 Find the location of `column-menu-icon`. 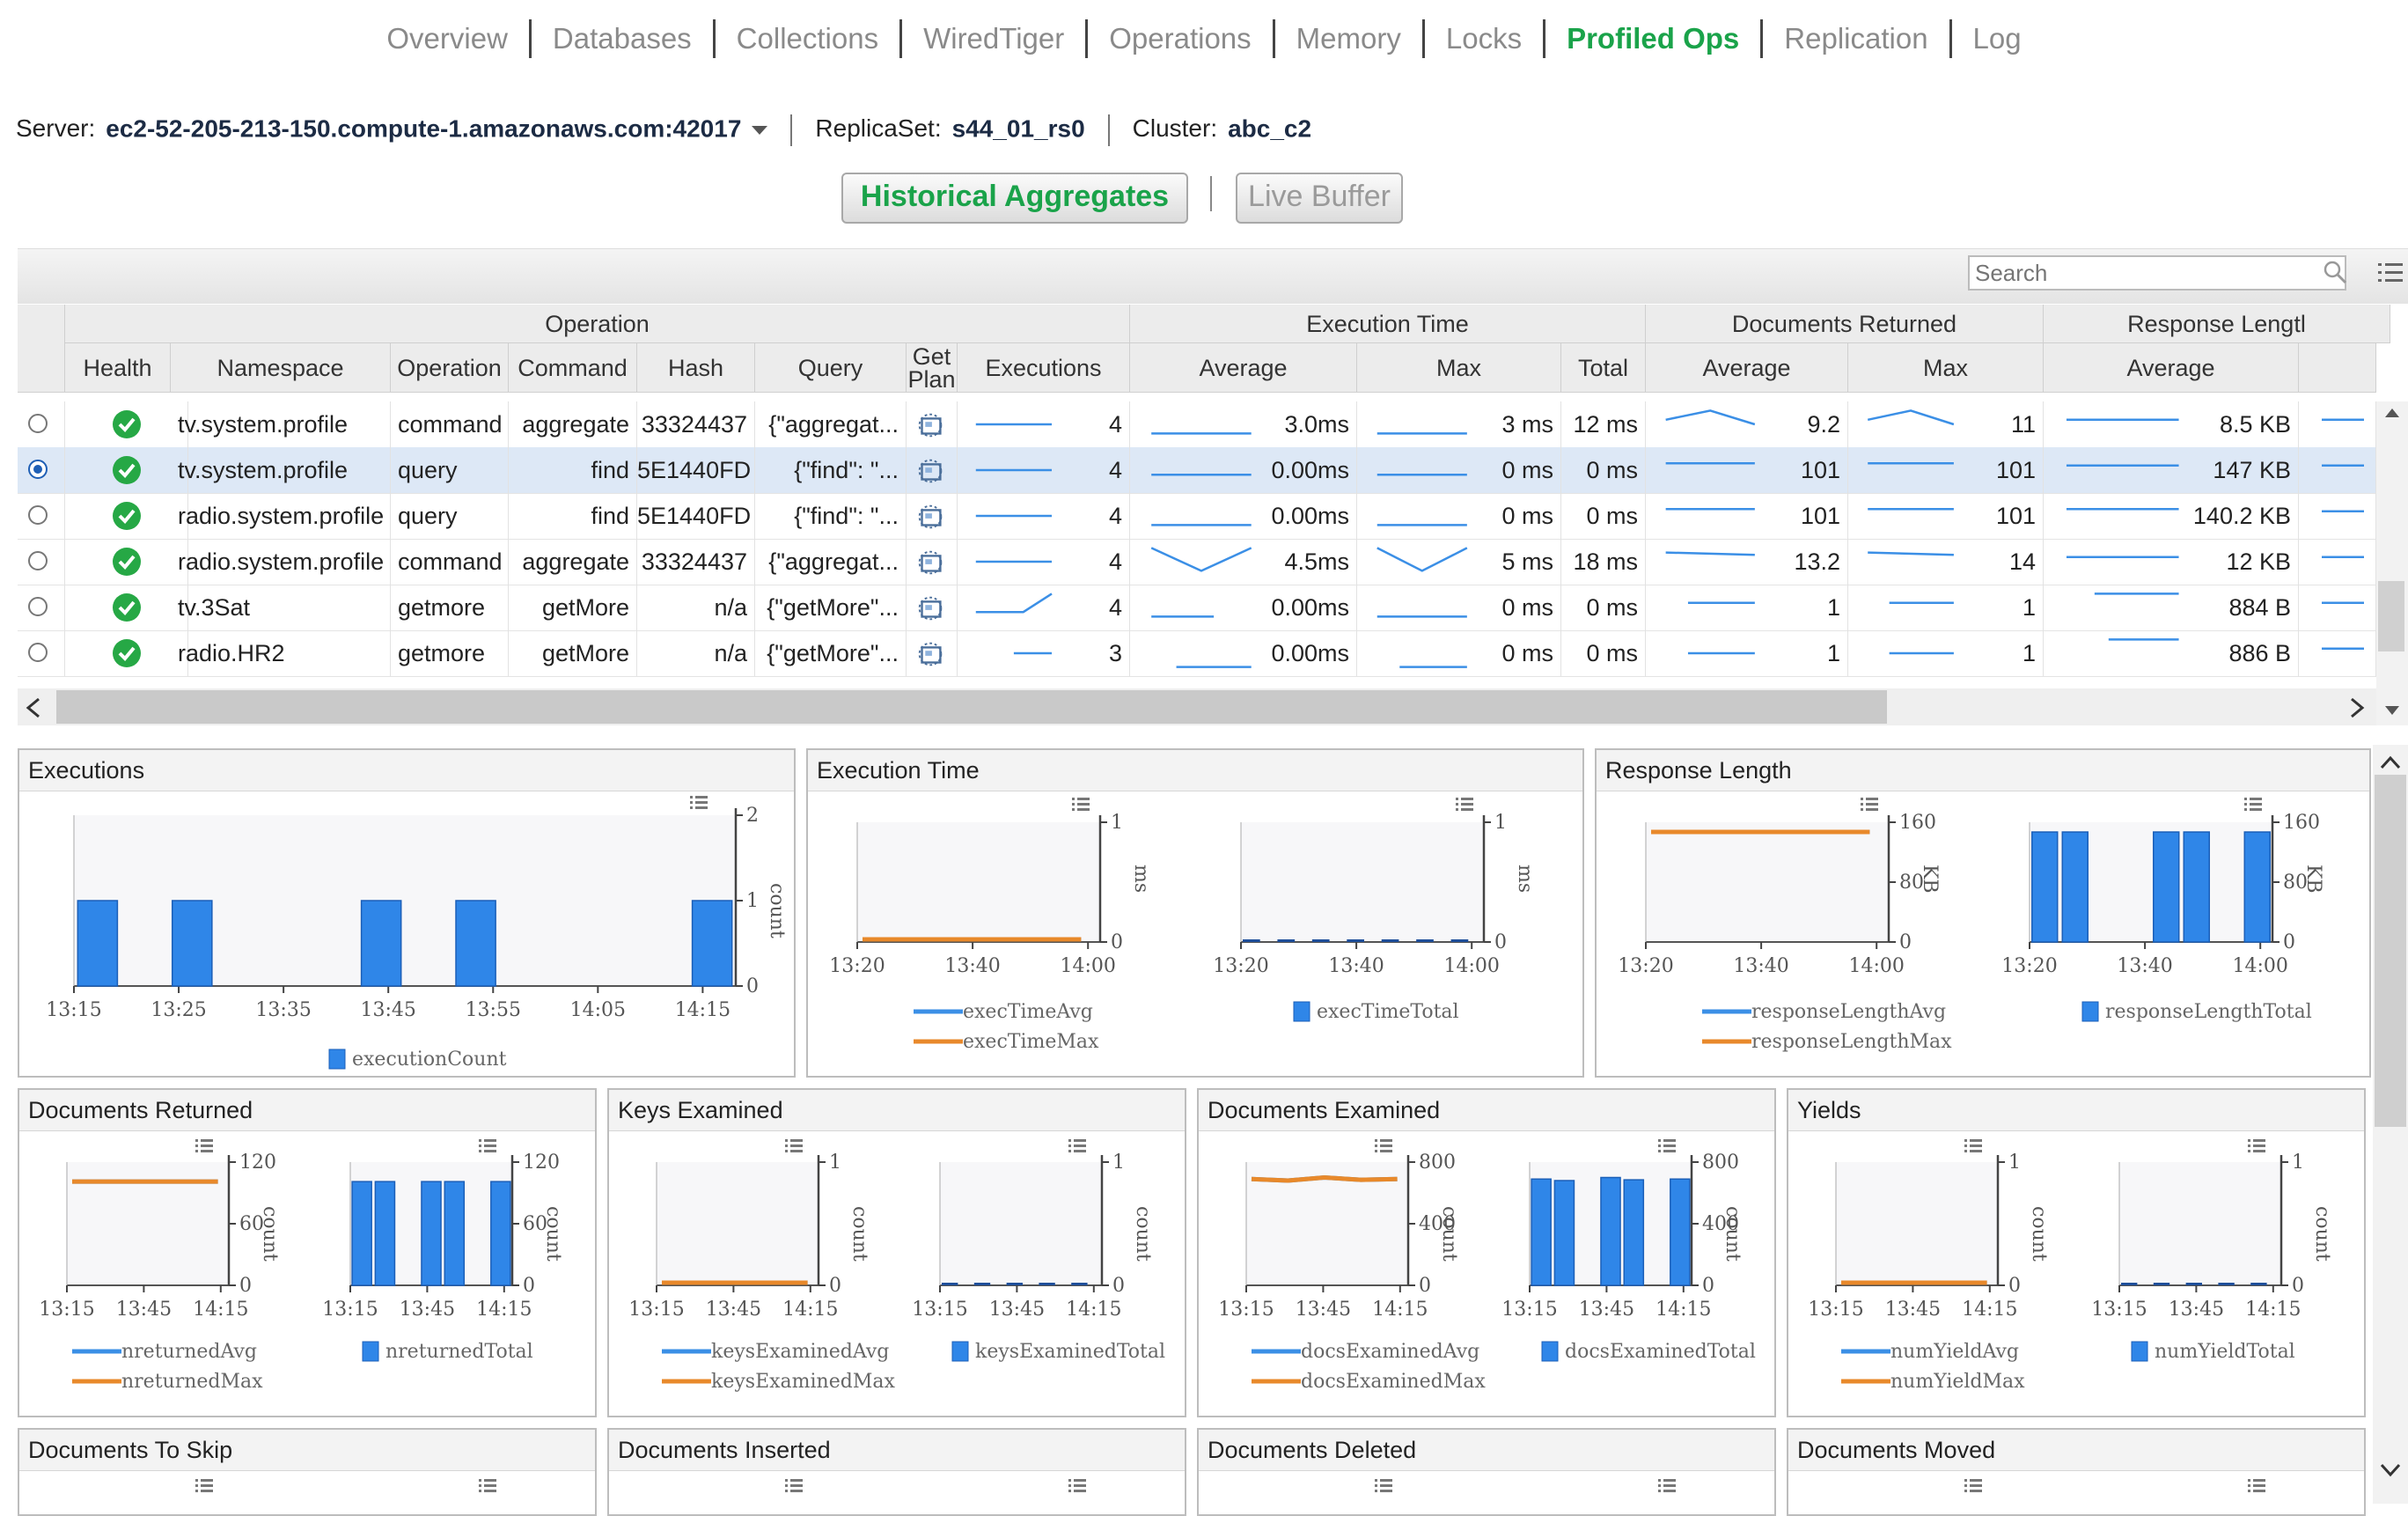

column-menu-icon is located at coordinates (2391, 273).